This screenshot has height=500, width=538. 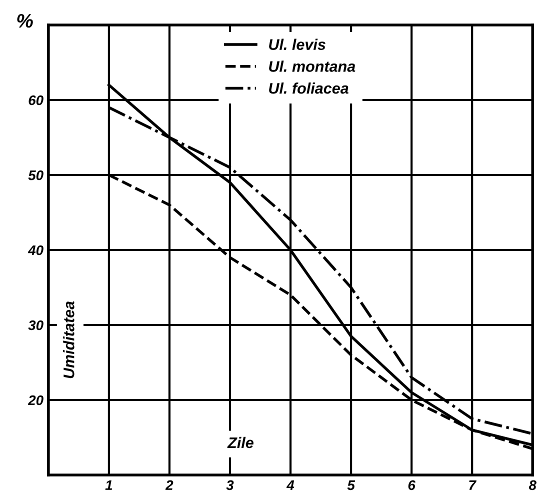 What do you see at coordinates (472, 485) in the screenshot?
I see `x-tick-label: 7` at bounding box center [472, 485].